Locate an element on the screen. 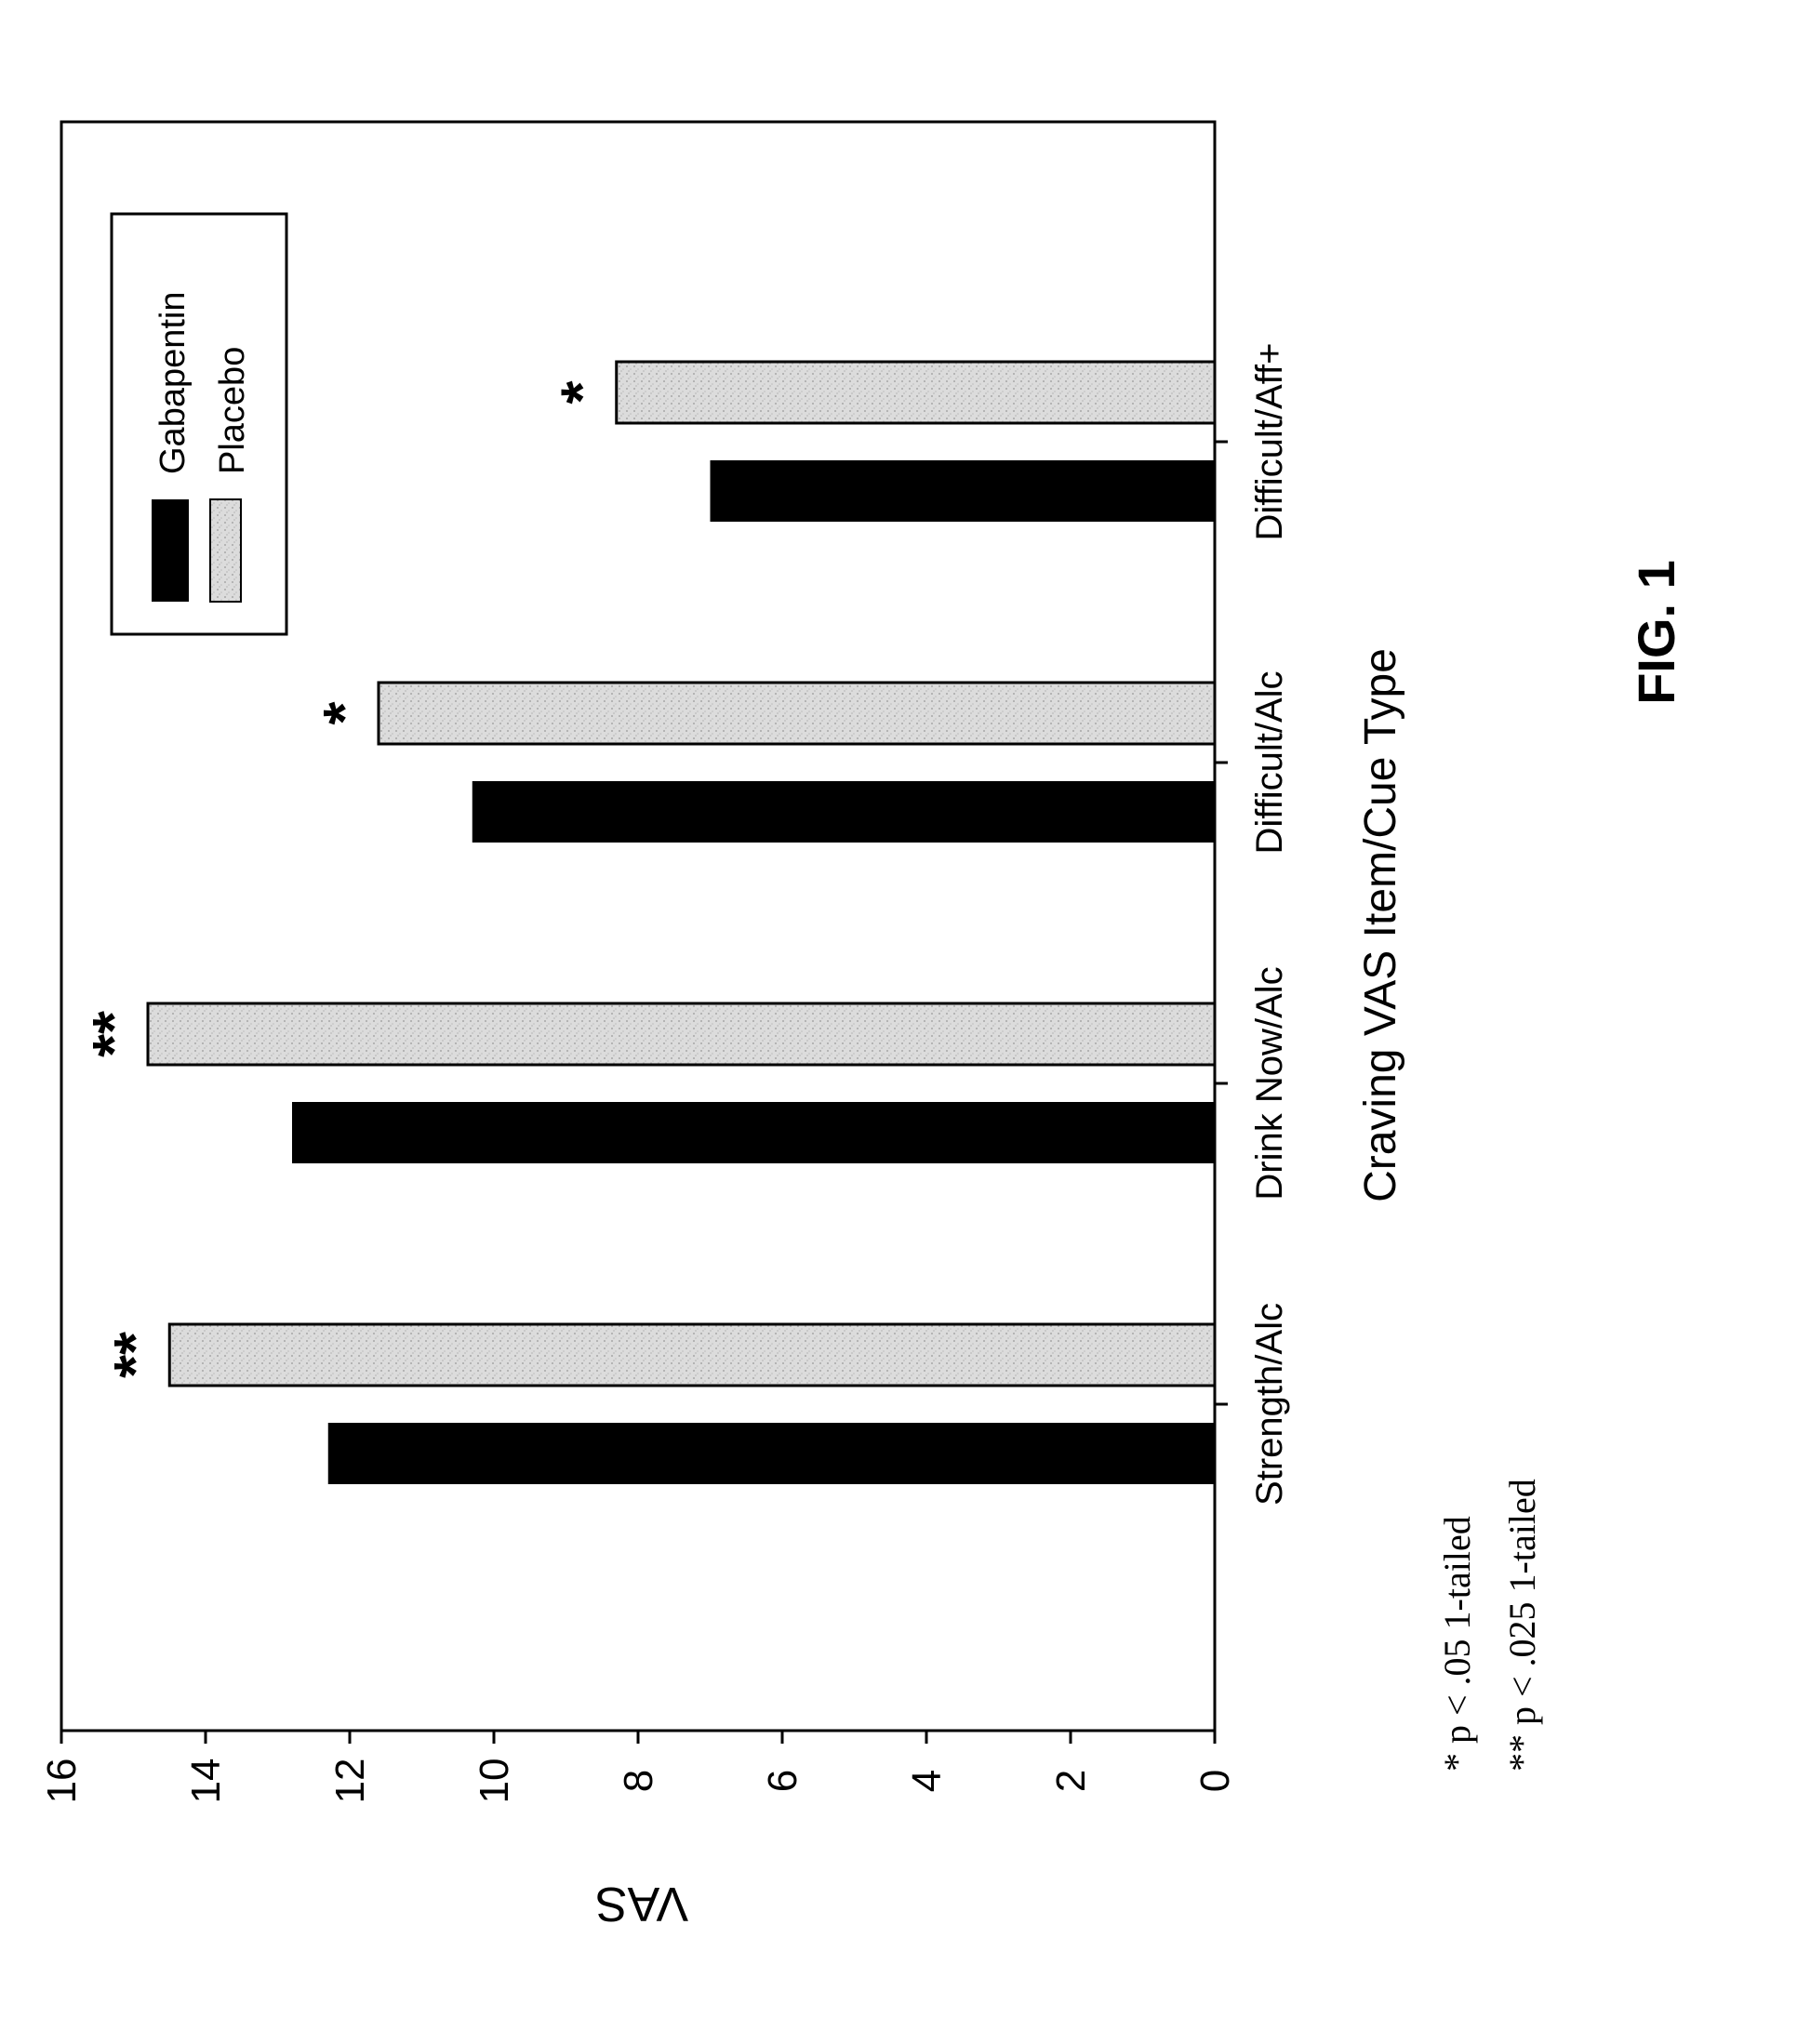  category-label: Drink Now/Alc is located at coordinates (1269, 1083).